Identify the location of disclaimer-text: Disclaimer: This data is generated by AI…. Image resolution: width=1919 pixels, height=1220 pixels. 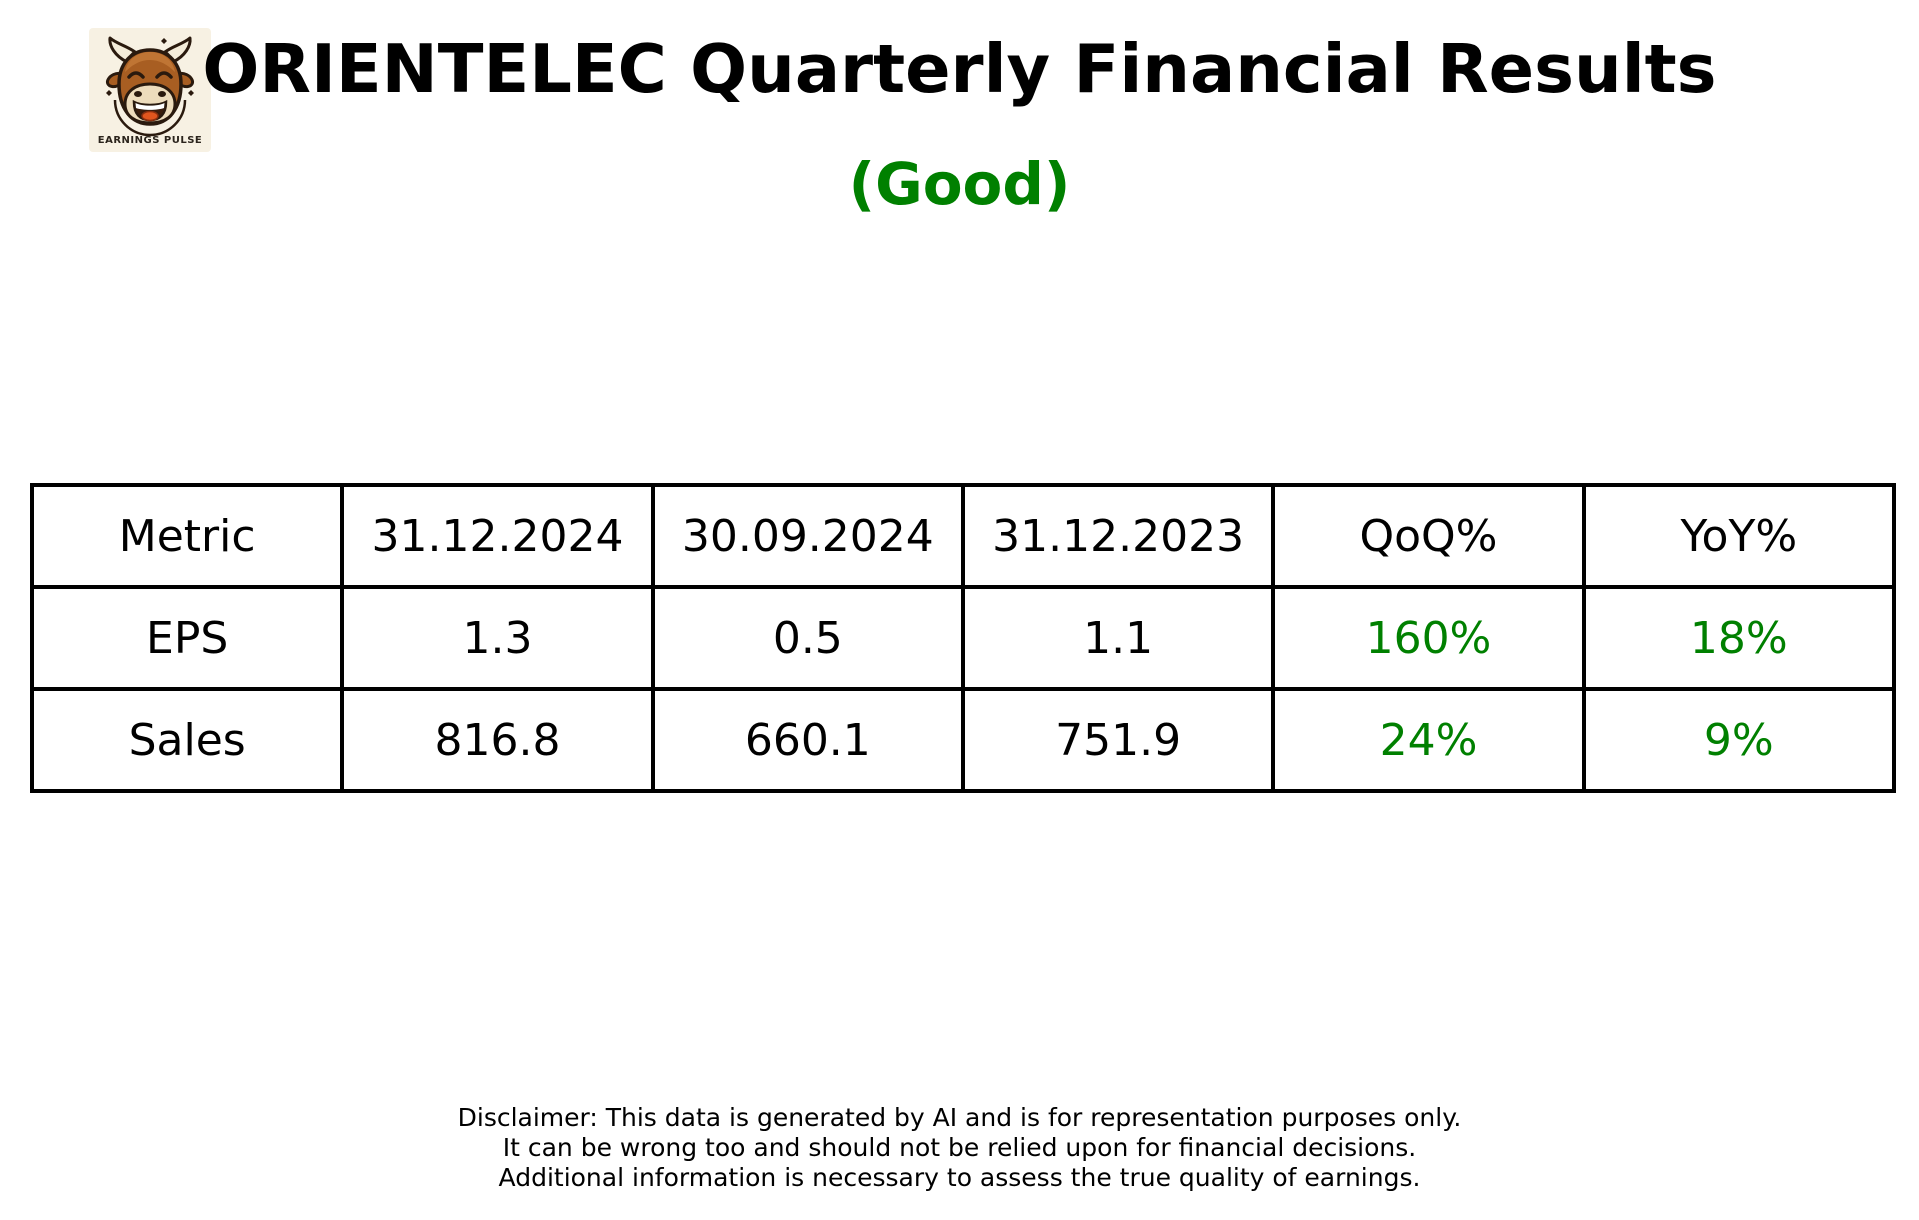
(959, 1148).